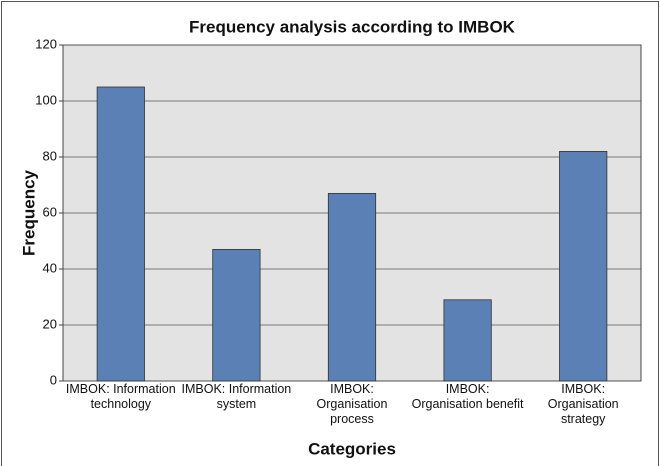 The height and width of the screenshot is (466, 660). Describe the element at coordinates (53, 379) in the screenshot. I see `y-tick-label: 0` at that location.